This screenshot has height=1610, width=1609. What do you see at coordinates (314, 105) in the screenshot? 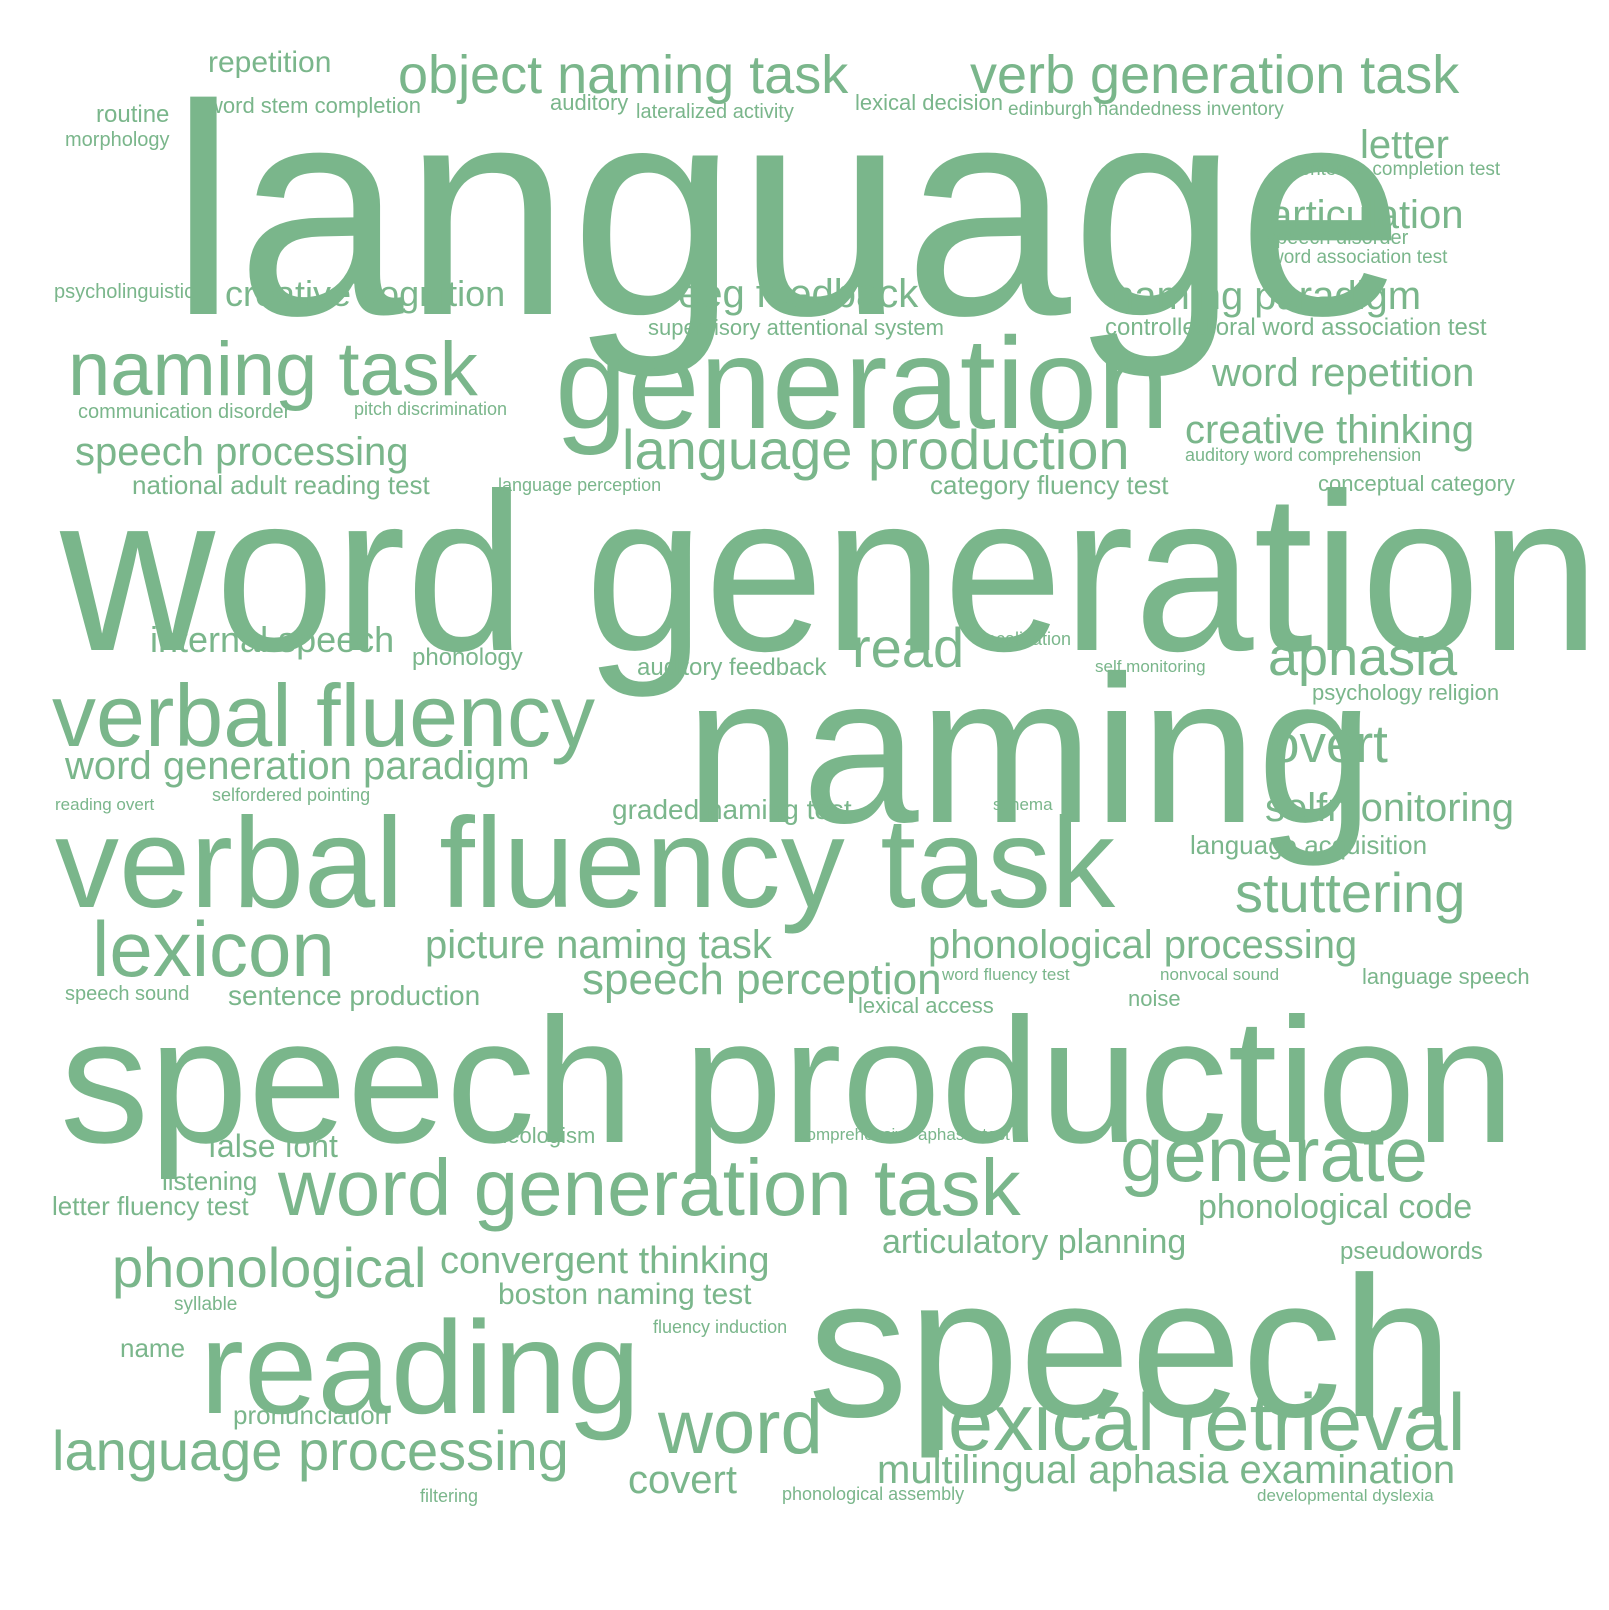
I see `word-word-stem-completion: word stem completion` at bounding box center [314, 105].